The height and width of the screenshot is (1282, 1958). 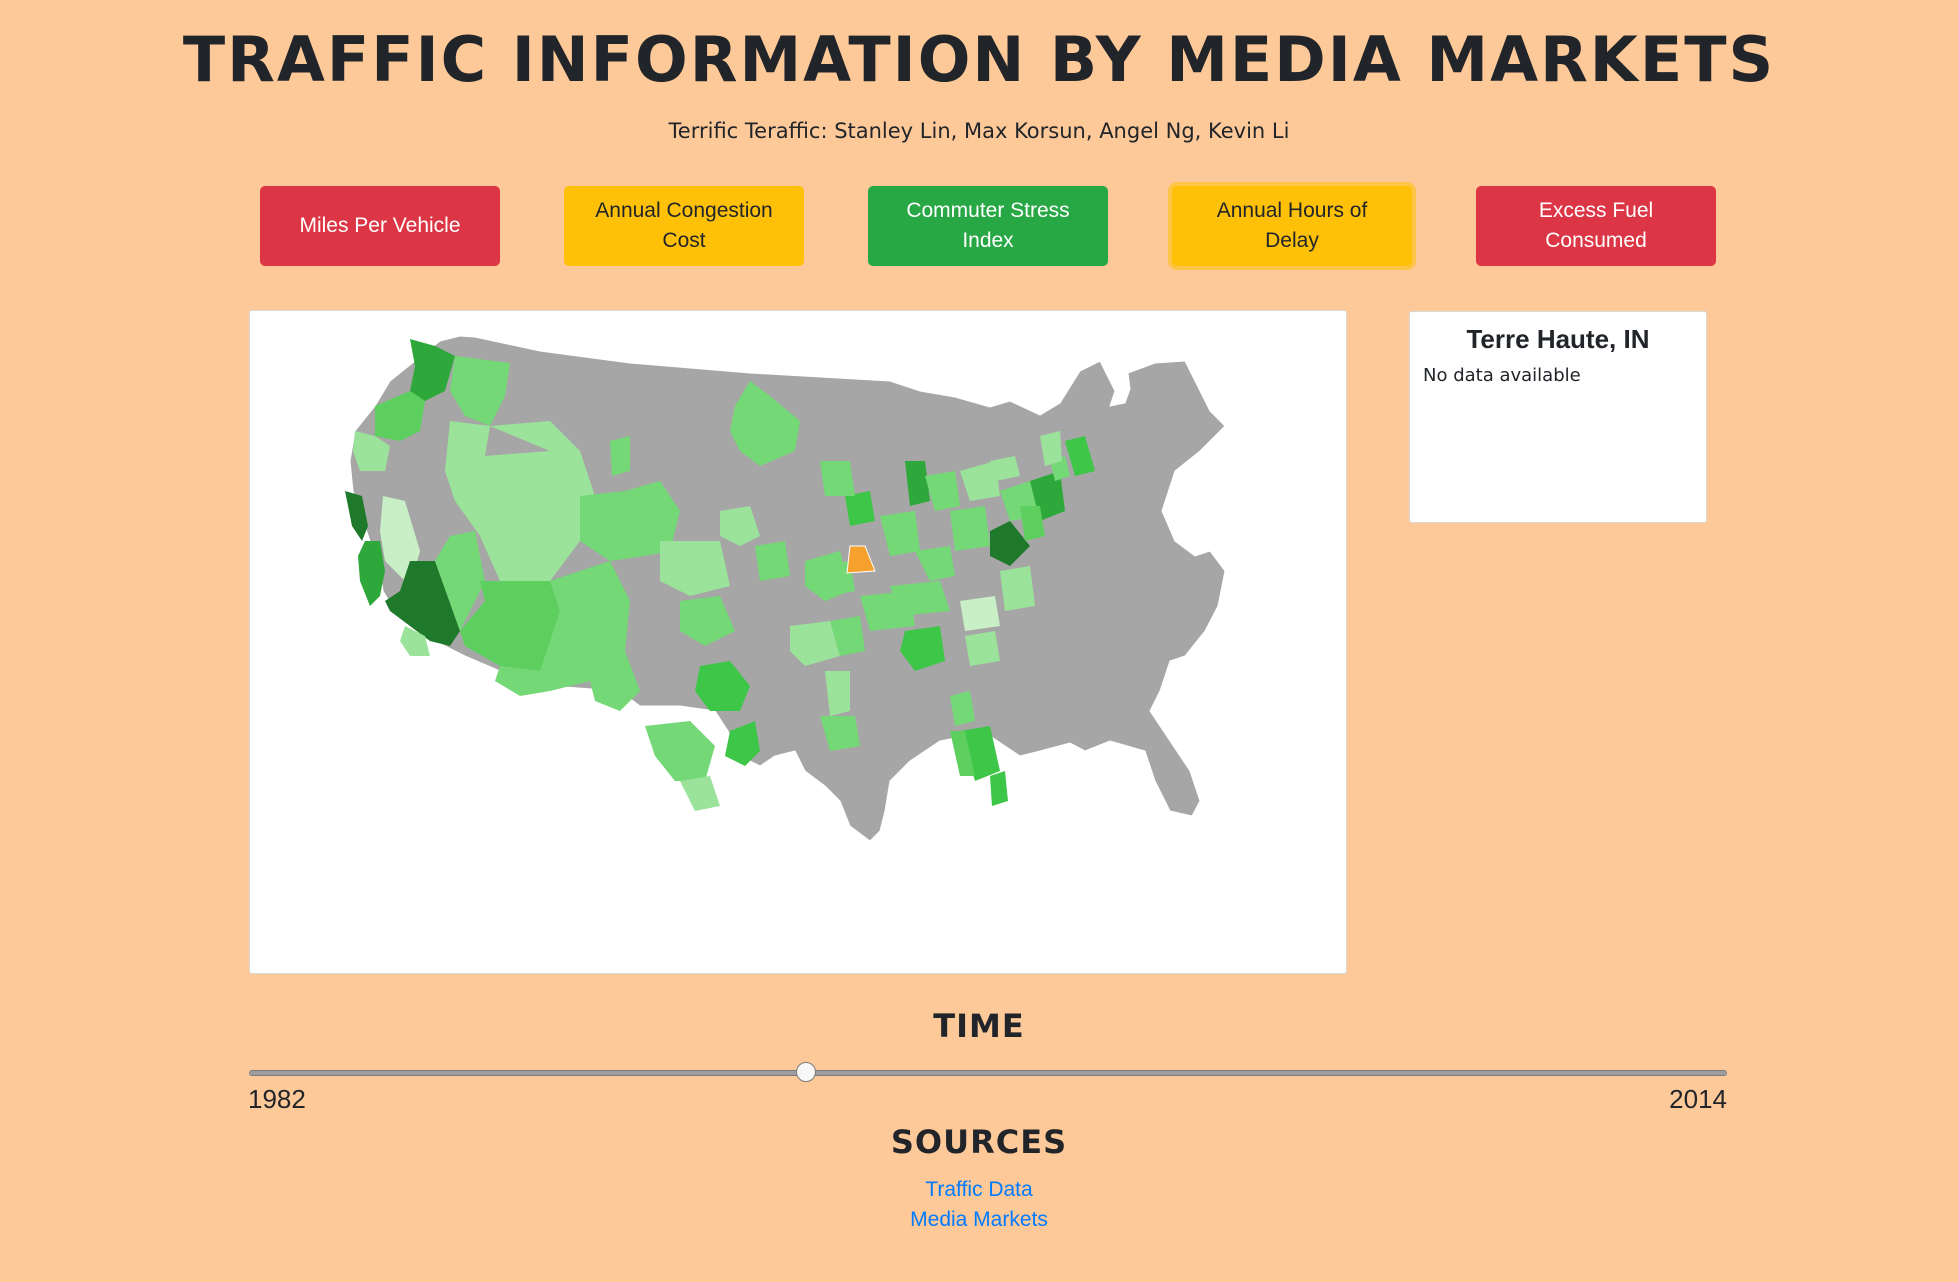 I want to click on market-el-paso, so click(x=615, y=681).